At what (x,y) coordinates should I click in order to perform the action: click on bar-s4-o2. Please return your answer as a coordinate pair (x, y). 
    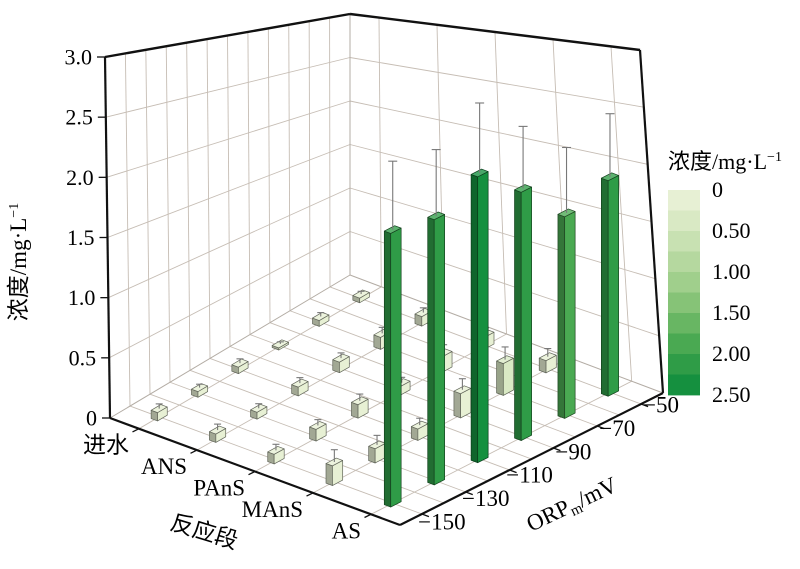
    Looking at the image, I should click on (479, 283).